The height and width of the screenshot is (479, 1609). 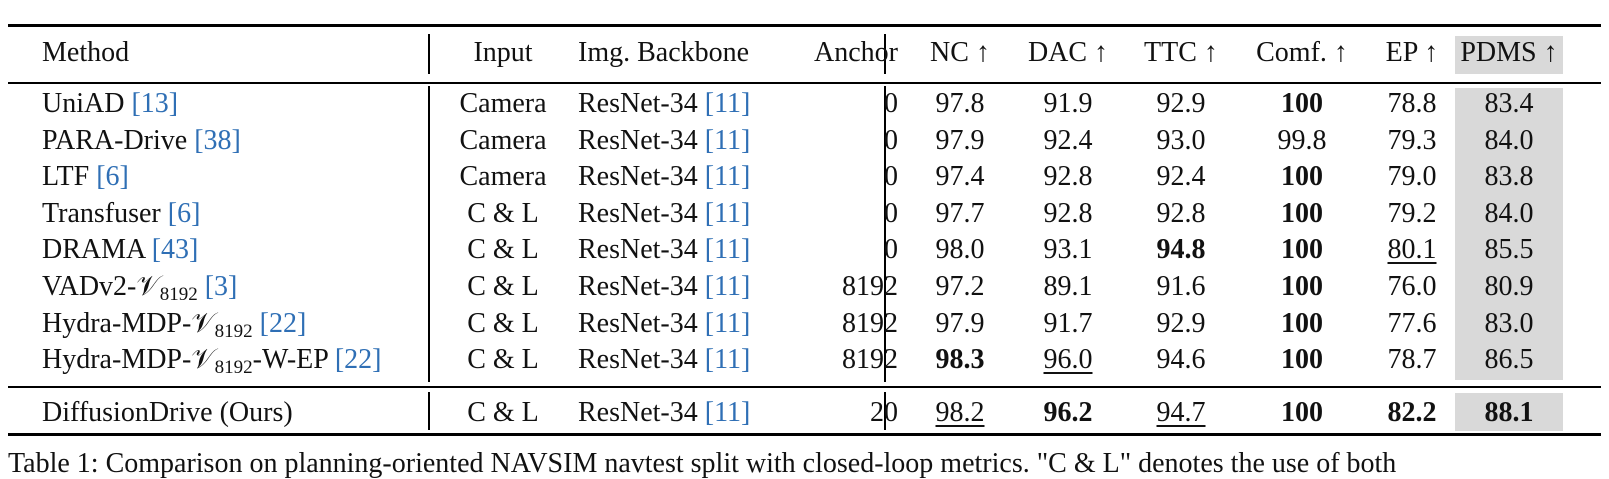 I want to click on ttc-cell: 91.6, so click(x=1181, y=286).